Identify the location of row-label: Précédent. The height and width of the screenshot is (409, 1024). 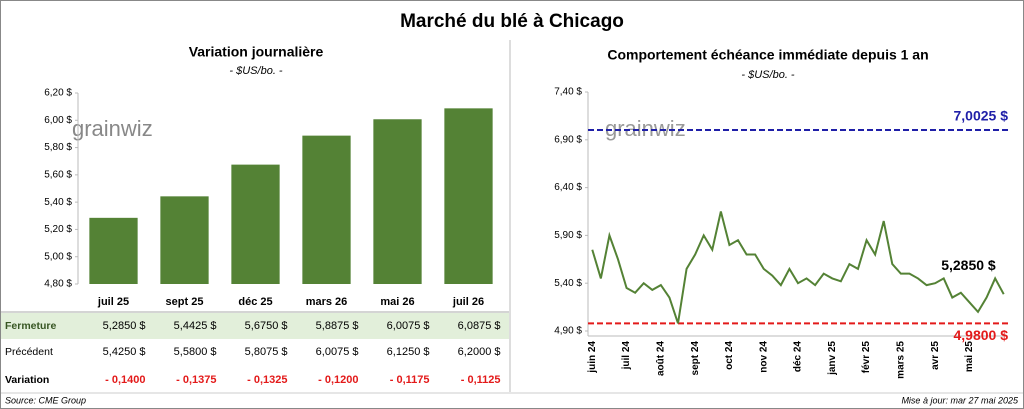
(29, 352).